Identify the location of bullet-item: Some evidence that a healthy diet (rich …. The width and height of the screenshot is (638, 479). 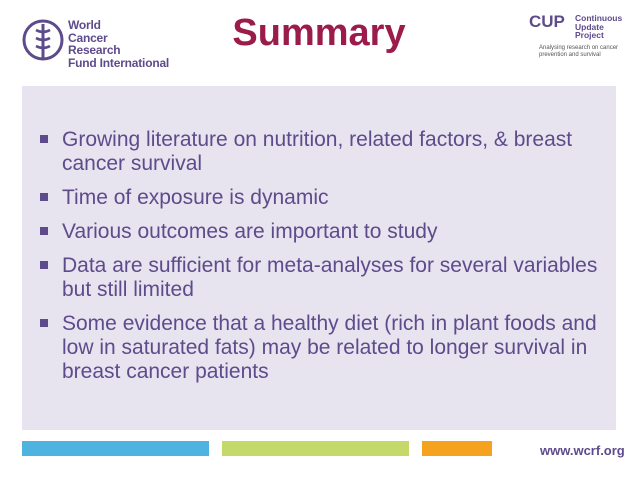
(320, 348).